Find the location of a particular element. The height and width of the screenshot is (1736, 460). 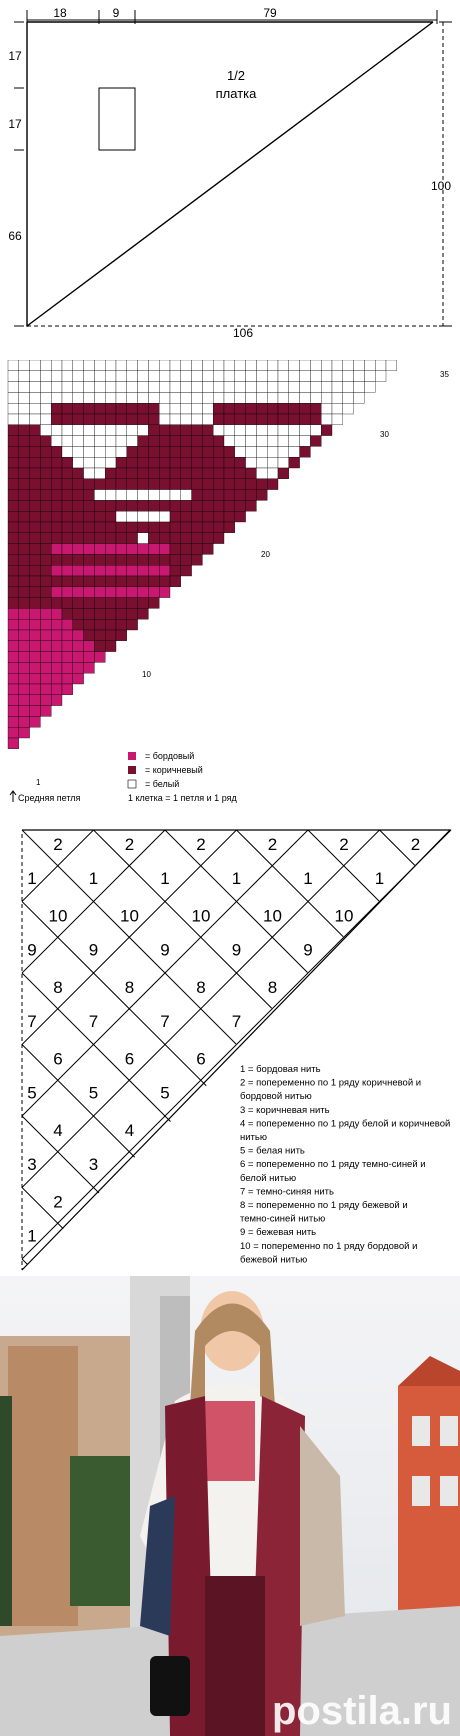

legend-swatch-white is located at coordinates (132, 784).